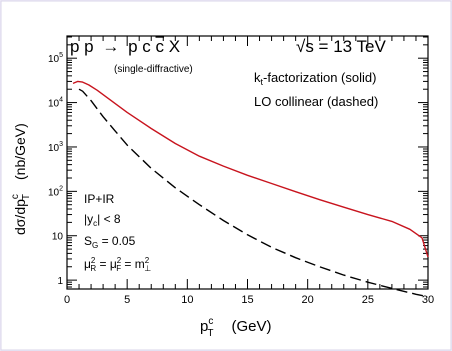  Describe the element at coordinates (125, 46) in the screenshot. I see `process-label: p p → p c c X` at that location.